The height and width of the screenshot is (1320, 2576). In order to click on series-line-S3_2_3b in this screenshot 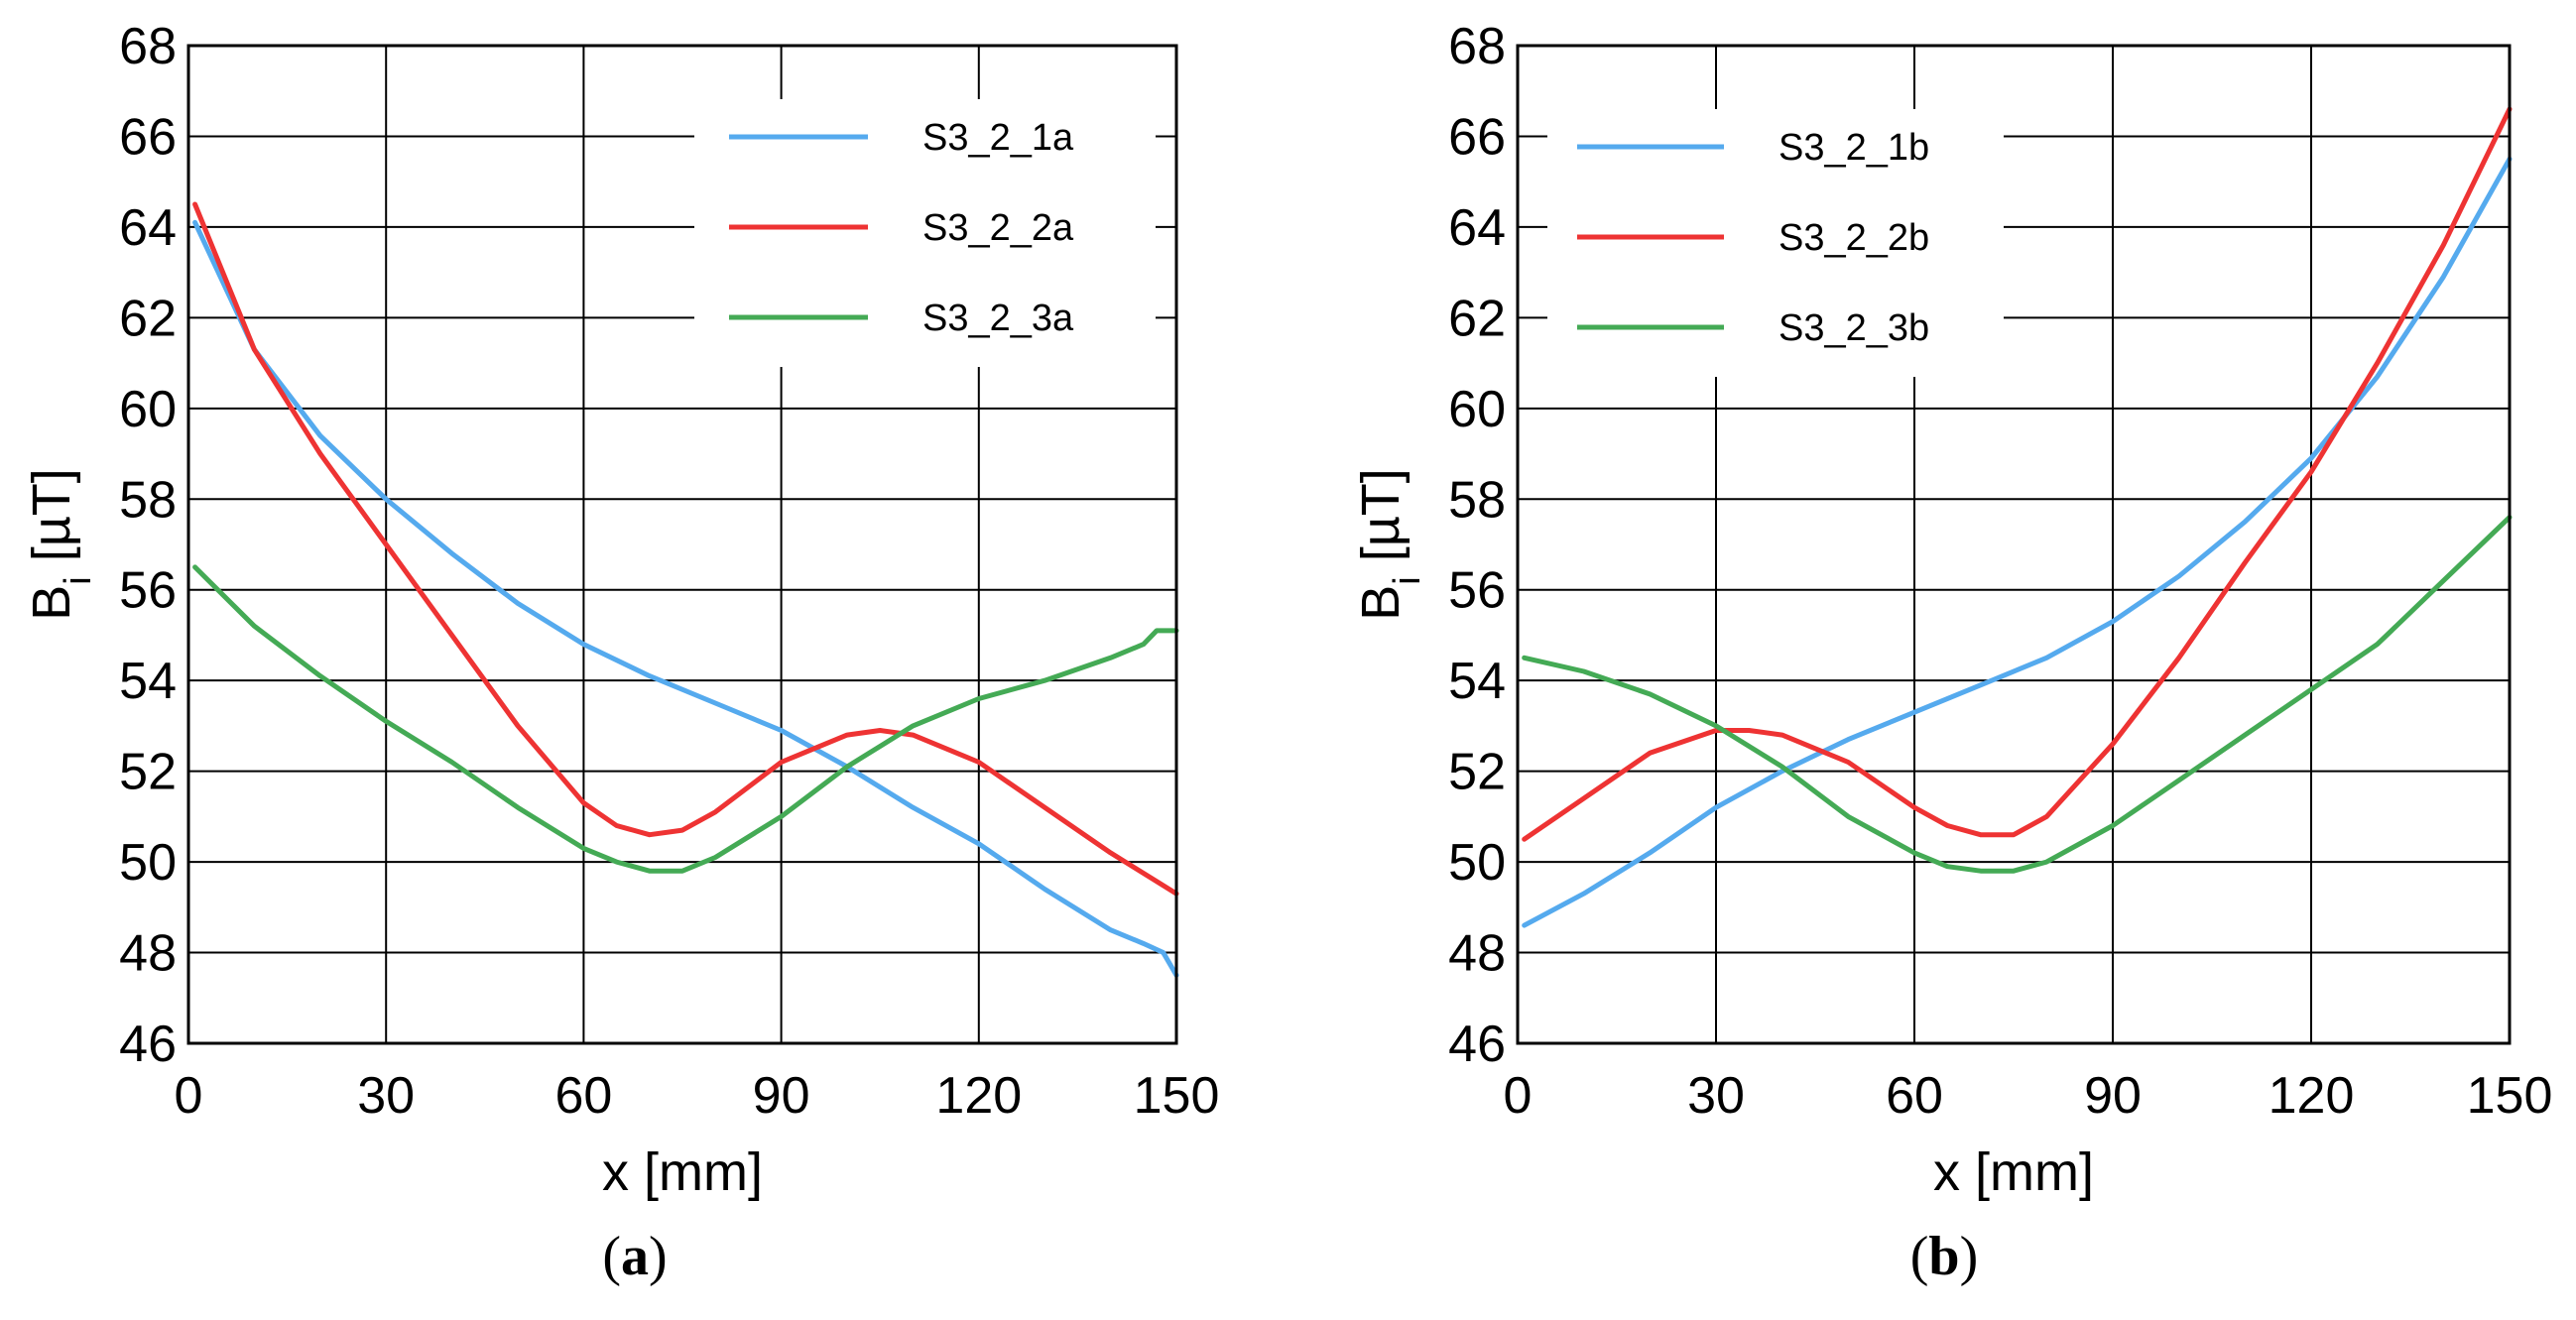, I will do `click(2017, 694)`.